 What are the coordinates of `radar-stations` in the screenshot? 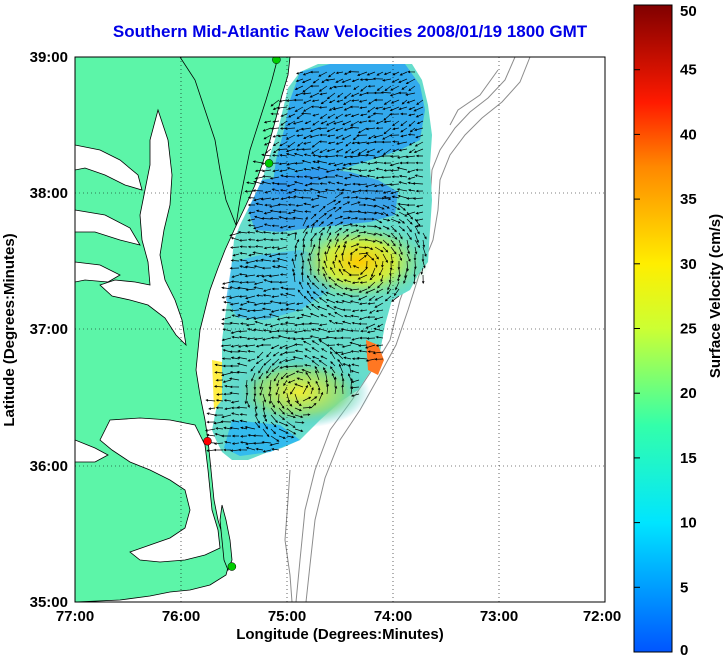 It's located at (242, 314).